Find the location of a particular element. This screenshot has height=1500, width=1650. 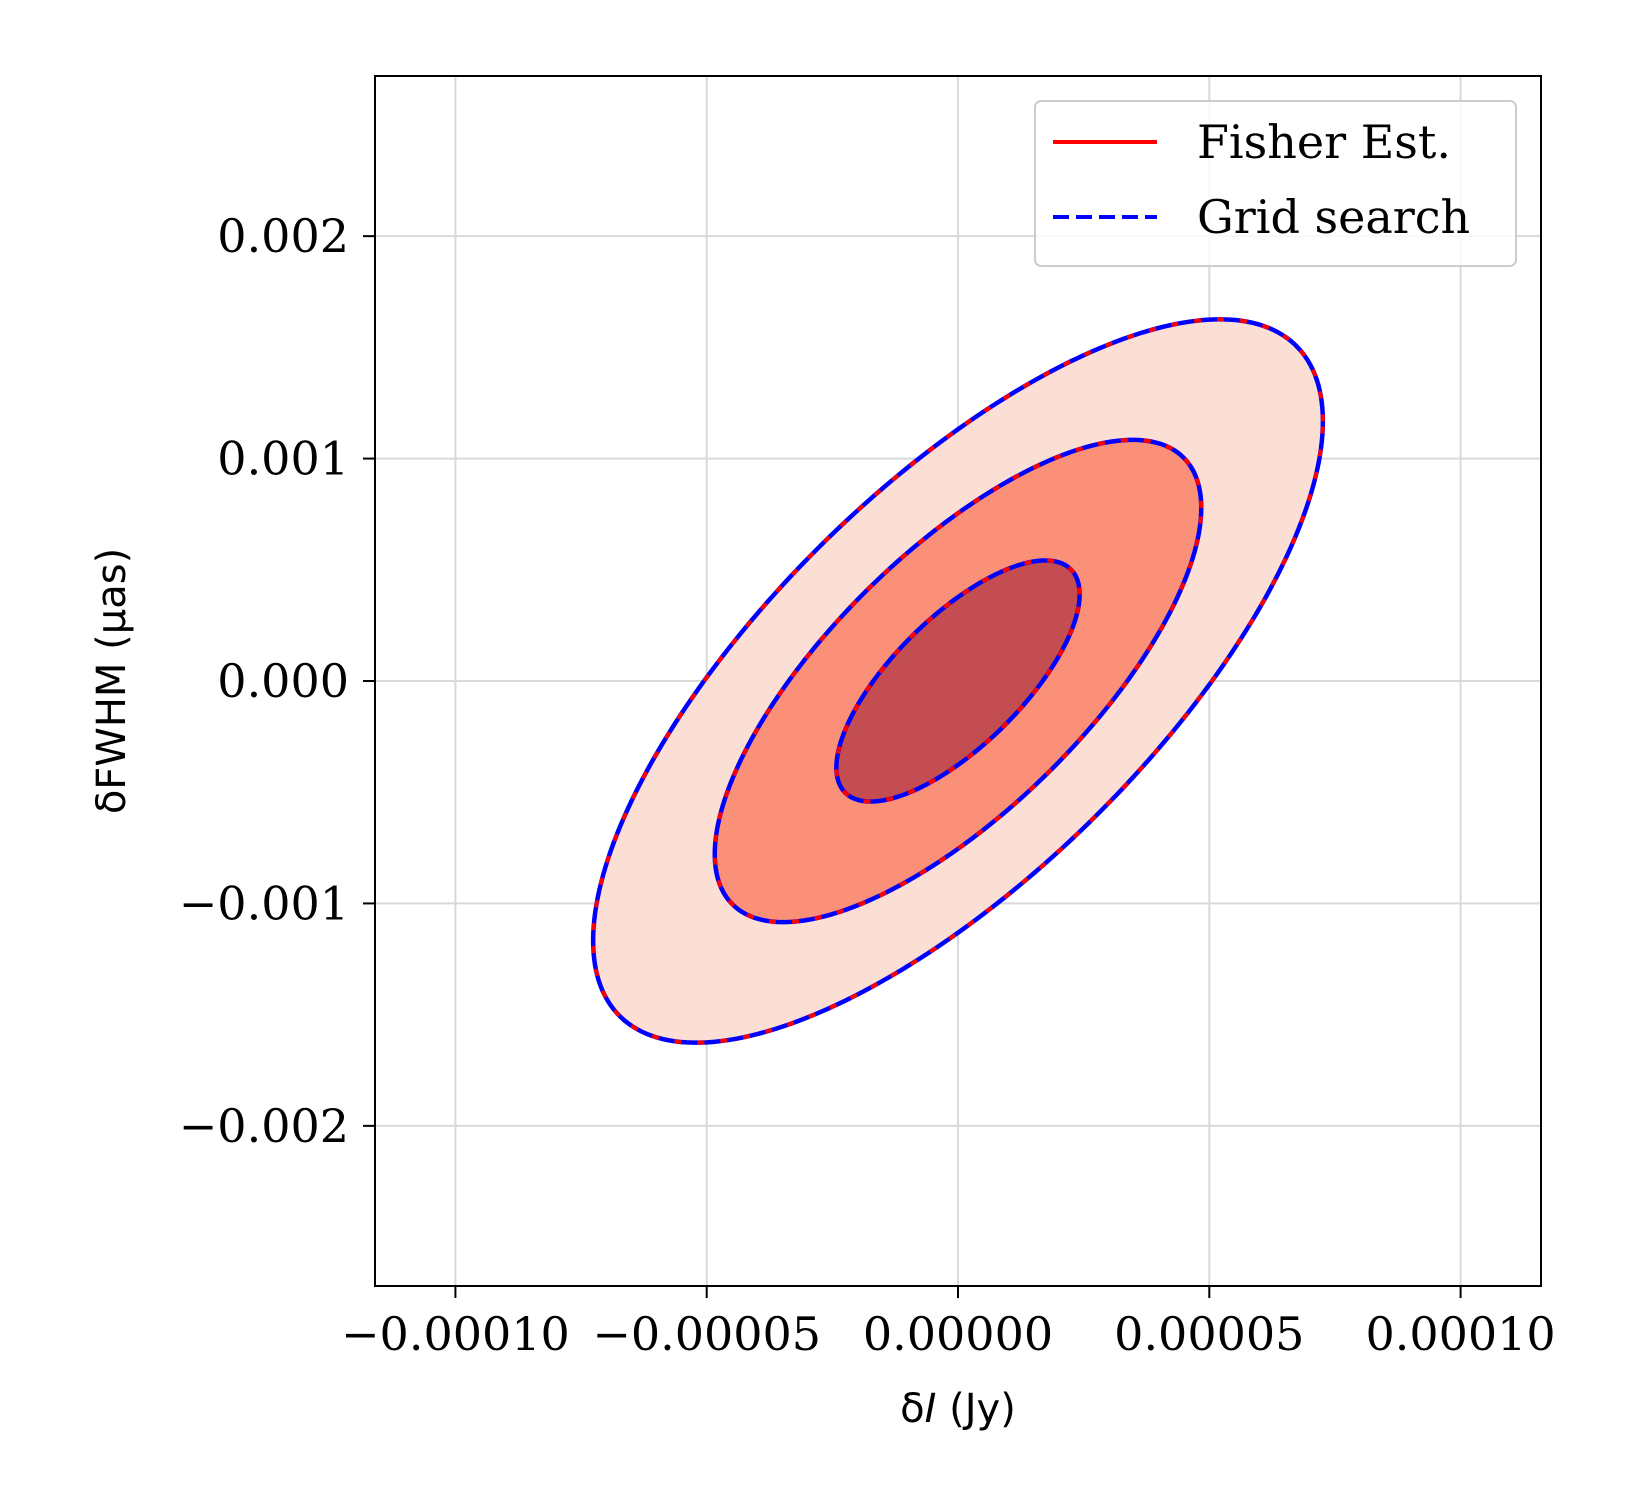

y-tick-label: −0.001 is located at coordinates (264, 903).